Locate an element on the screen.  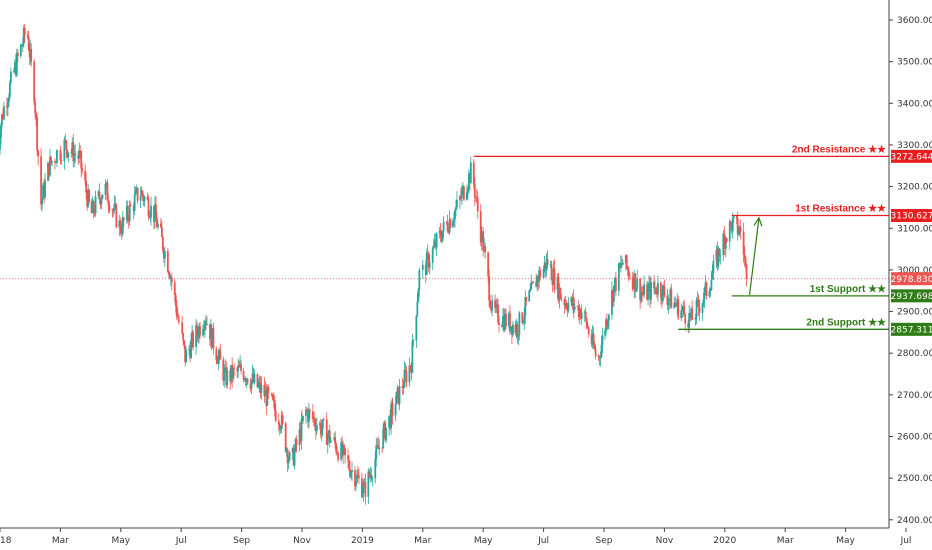
y-tick-label: 2700.000 is located at coordinates (914, 396).